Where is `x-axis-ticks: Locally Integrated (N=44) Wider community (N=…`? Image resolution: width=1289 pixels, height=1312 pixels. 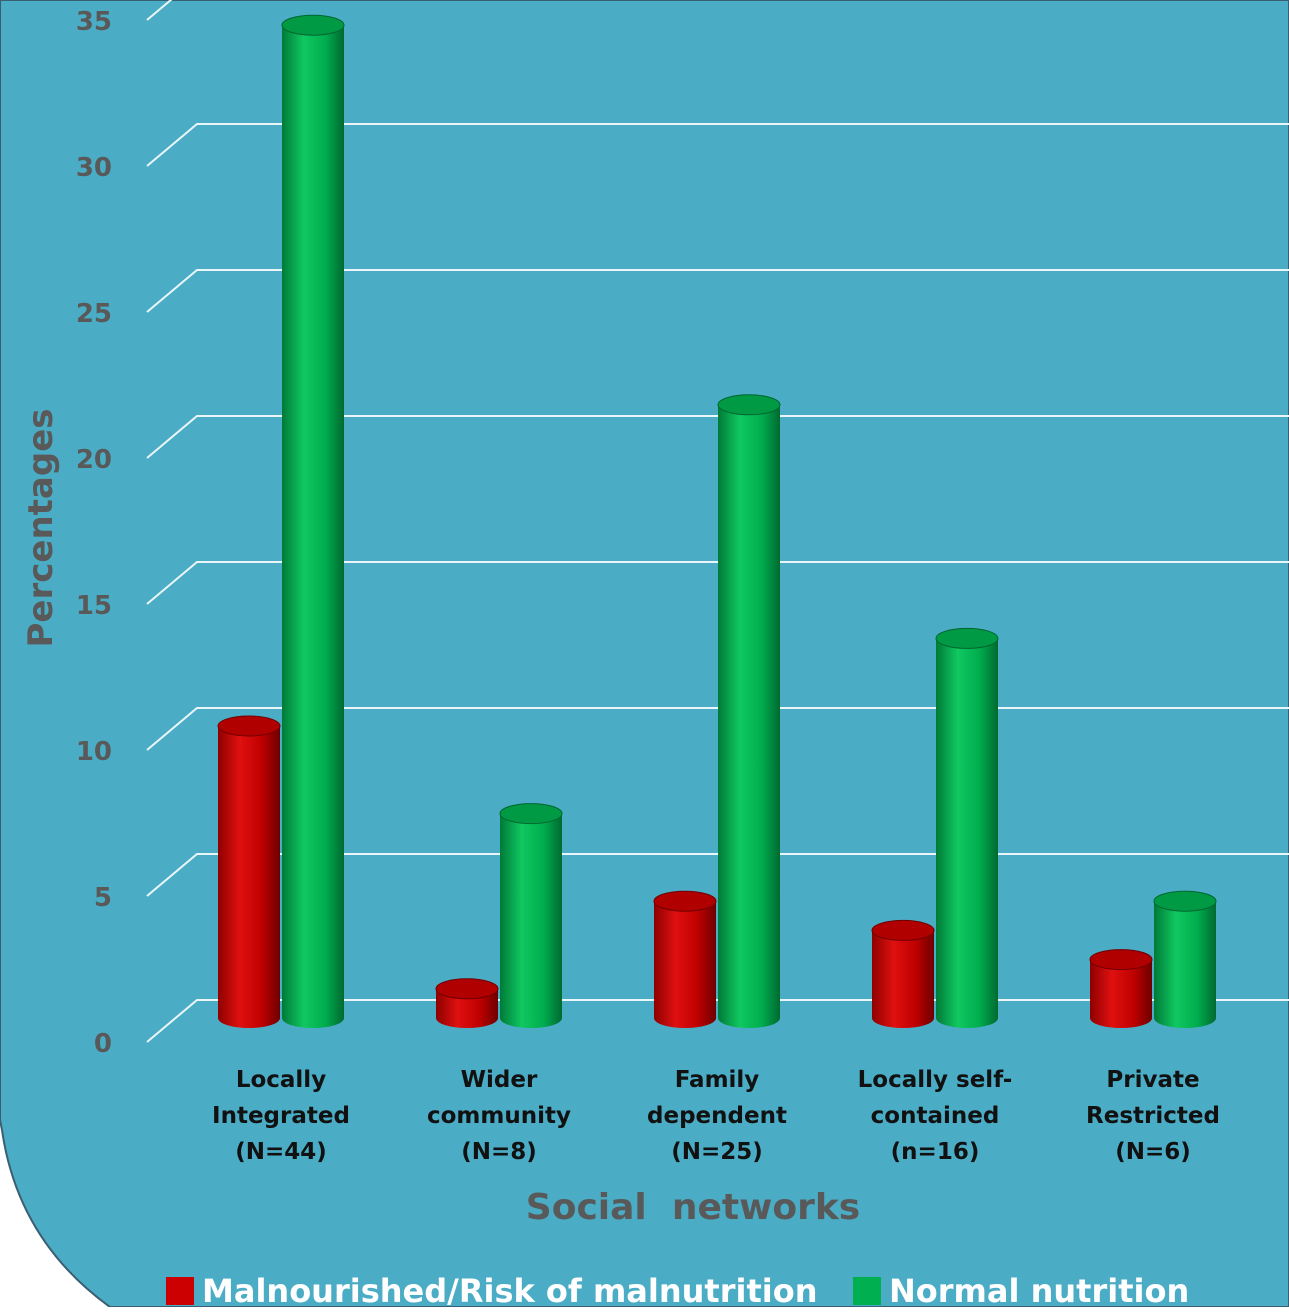 x-axis-ticks: Locally Integrated (N=44) Wider community (N=… is located at coordinates (716, 1116).